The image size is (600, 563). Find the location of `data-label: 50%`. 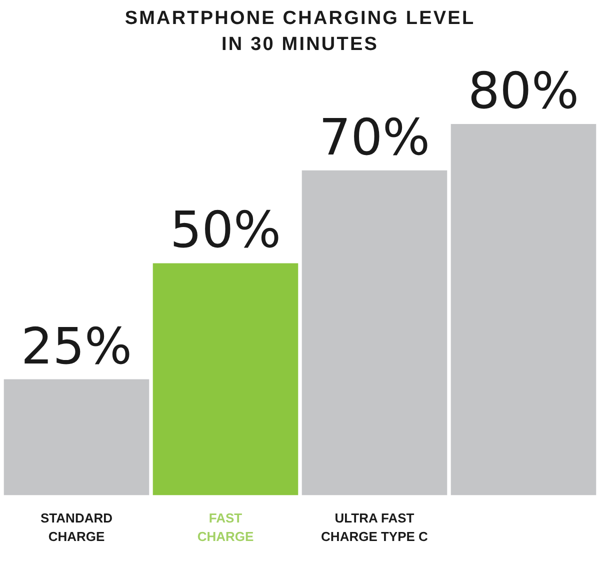

data-label: 50% is located at coordinates (226, 230).